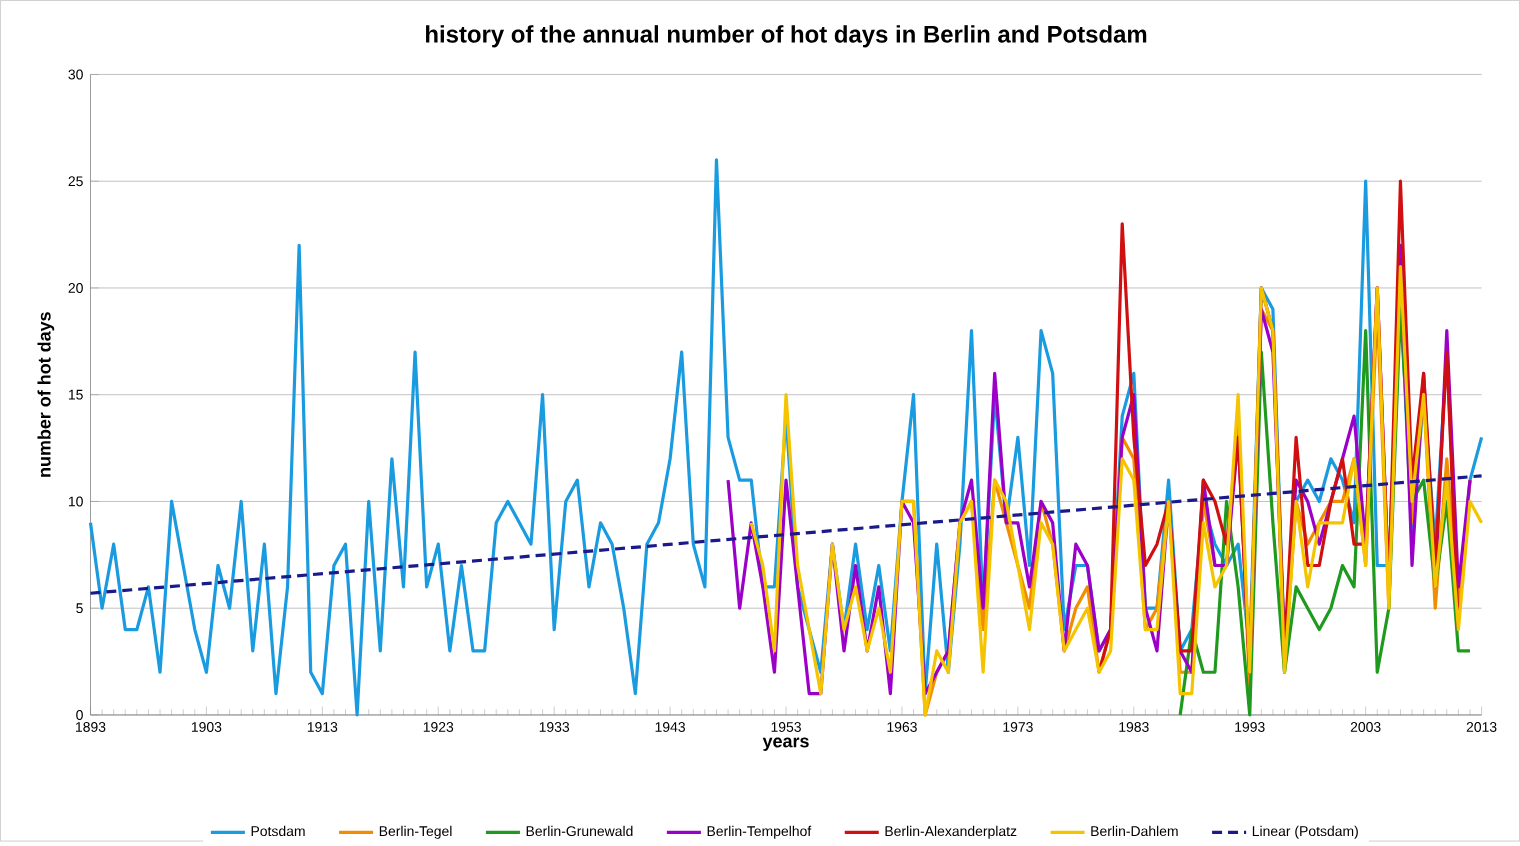 The width and height of the screenshot is (1520, 846). What do you see at coordinates (1325, 512) in the screenshot?
I see `line-series` at bounding box center [1325, 512].